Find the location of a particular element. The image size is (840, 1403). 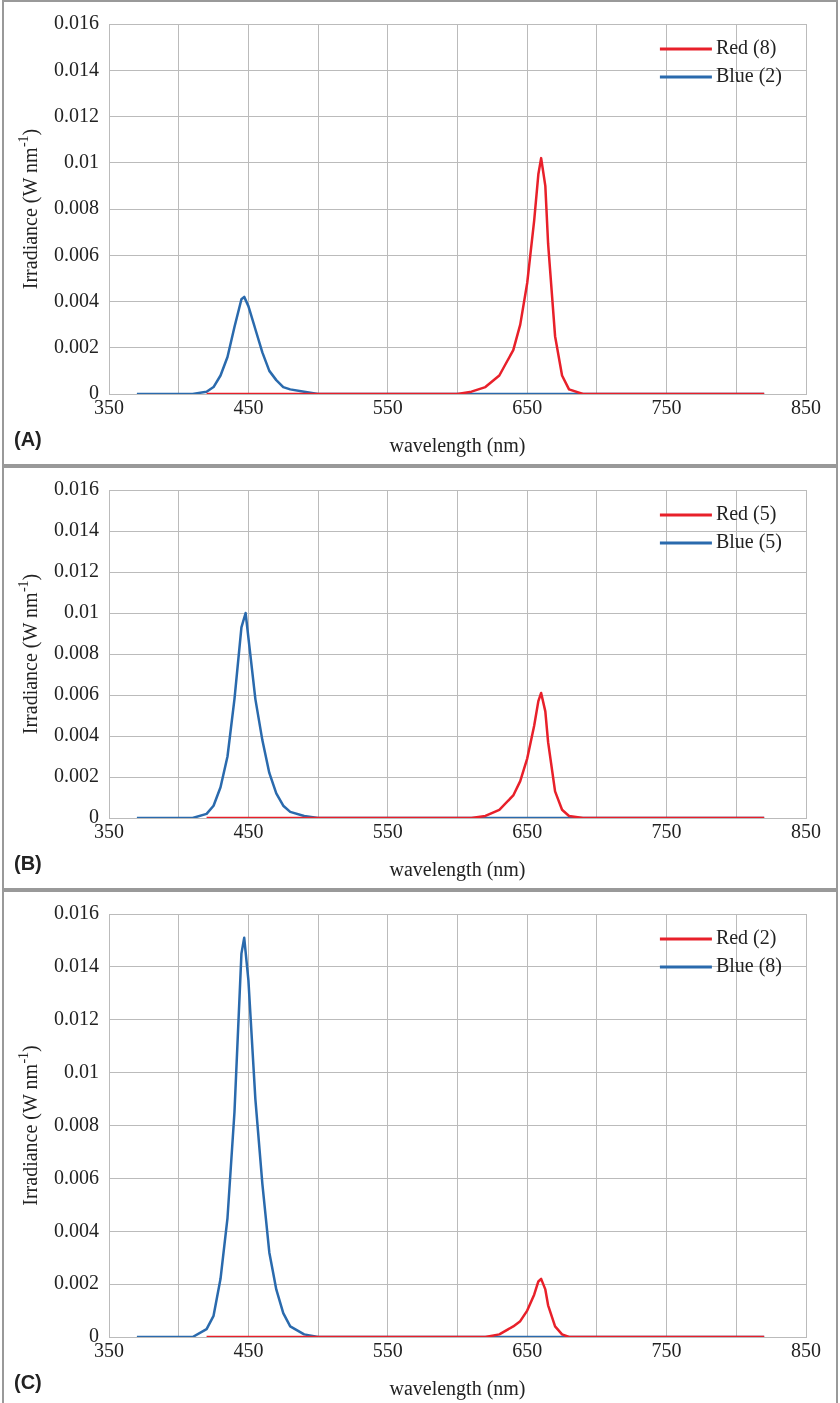

legend-label: Blue (5) is located at coordinates (748, 542).